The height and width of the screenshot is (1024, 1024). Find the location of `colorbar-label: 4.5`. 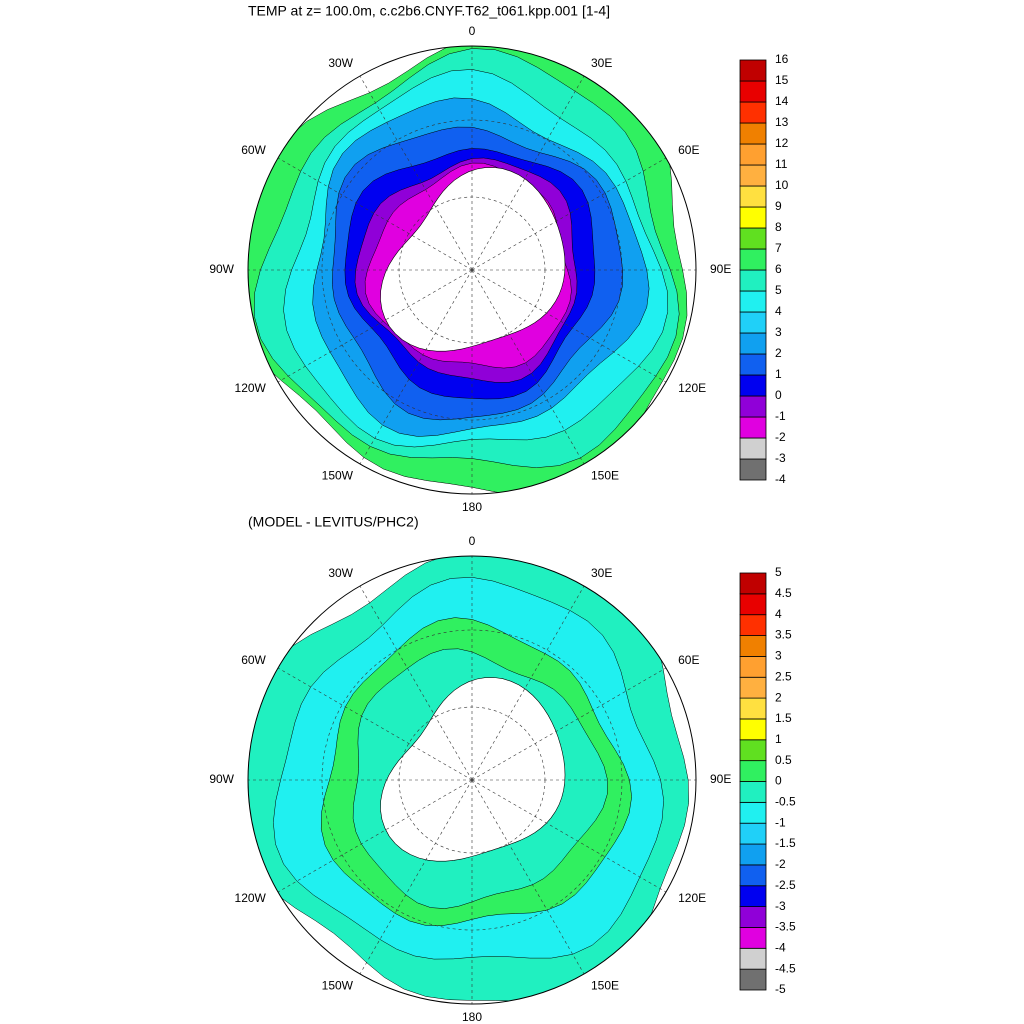

colorbar-label: 4.5 is located at coordinates (783, 593).